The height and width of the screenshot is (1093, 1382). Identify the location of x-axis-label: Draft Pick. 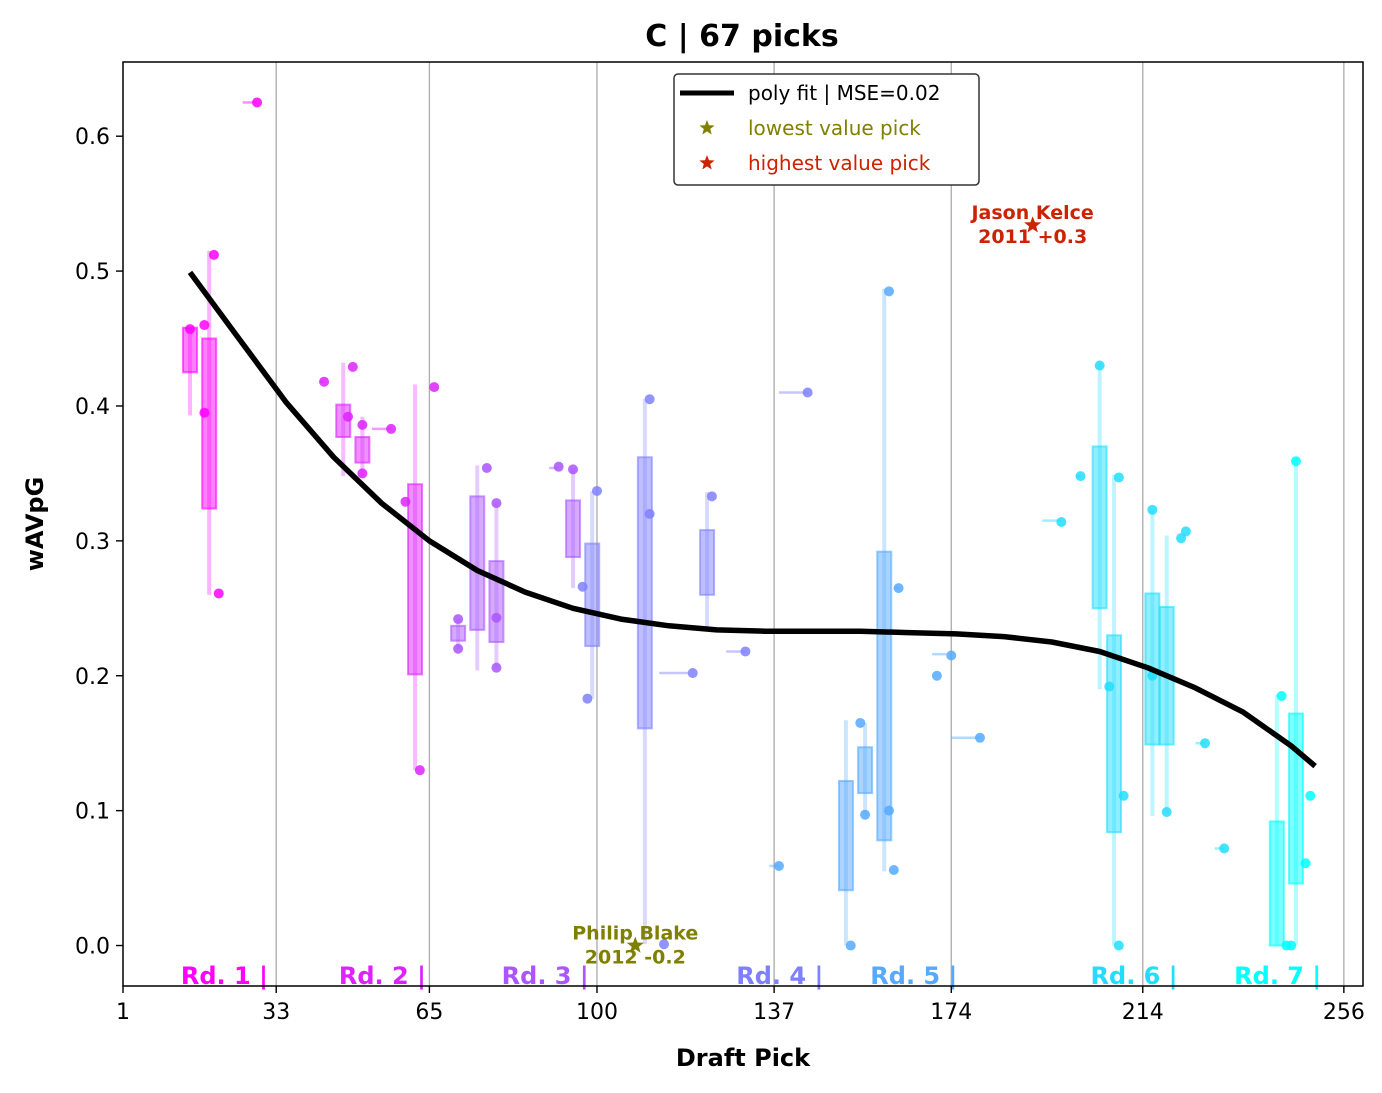
(743, 1058).